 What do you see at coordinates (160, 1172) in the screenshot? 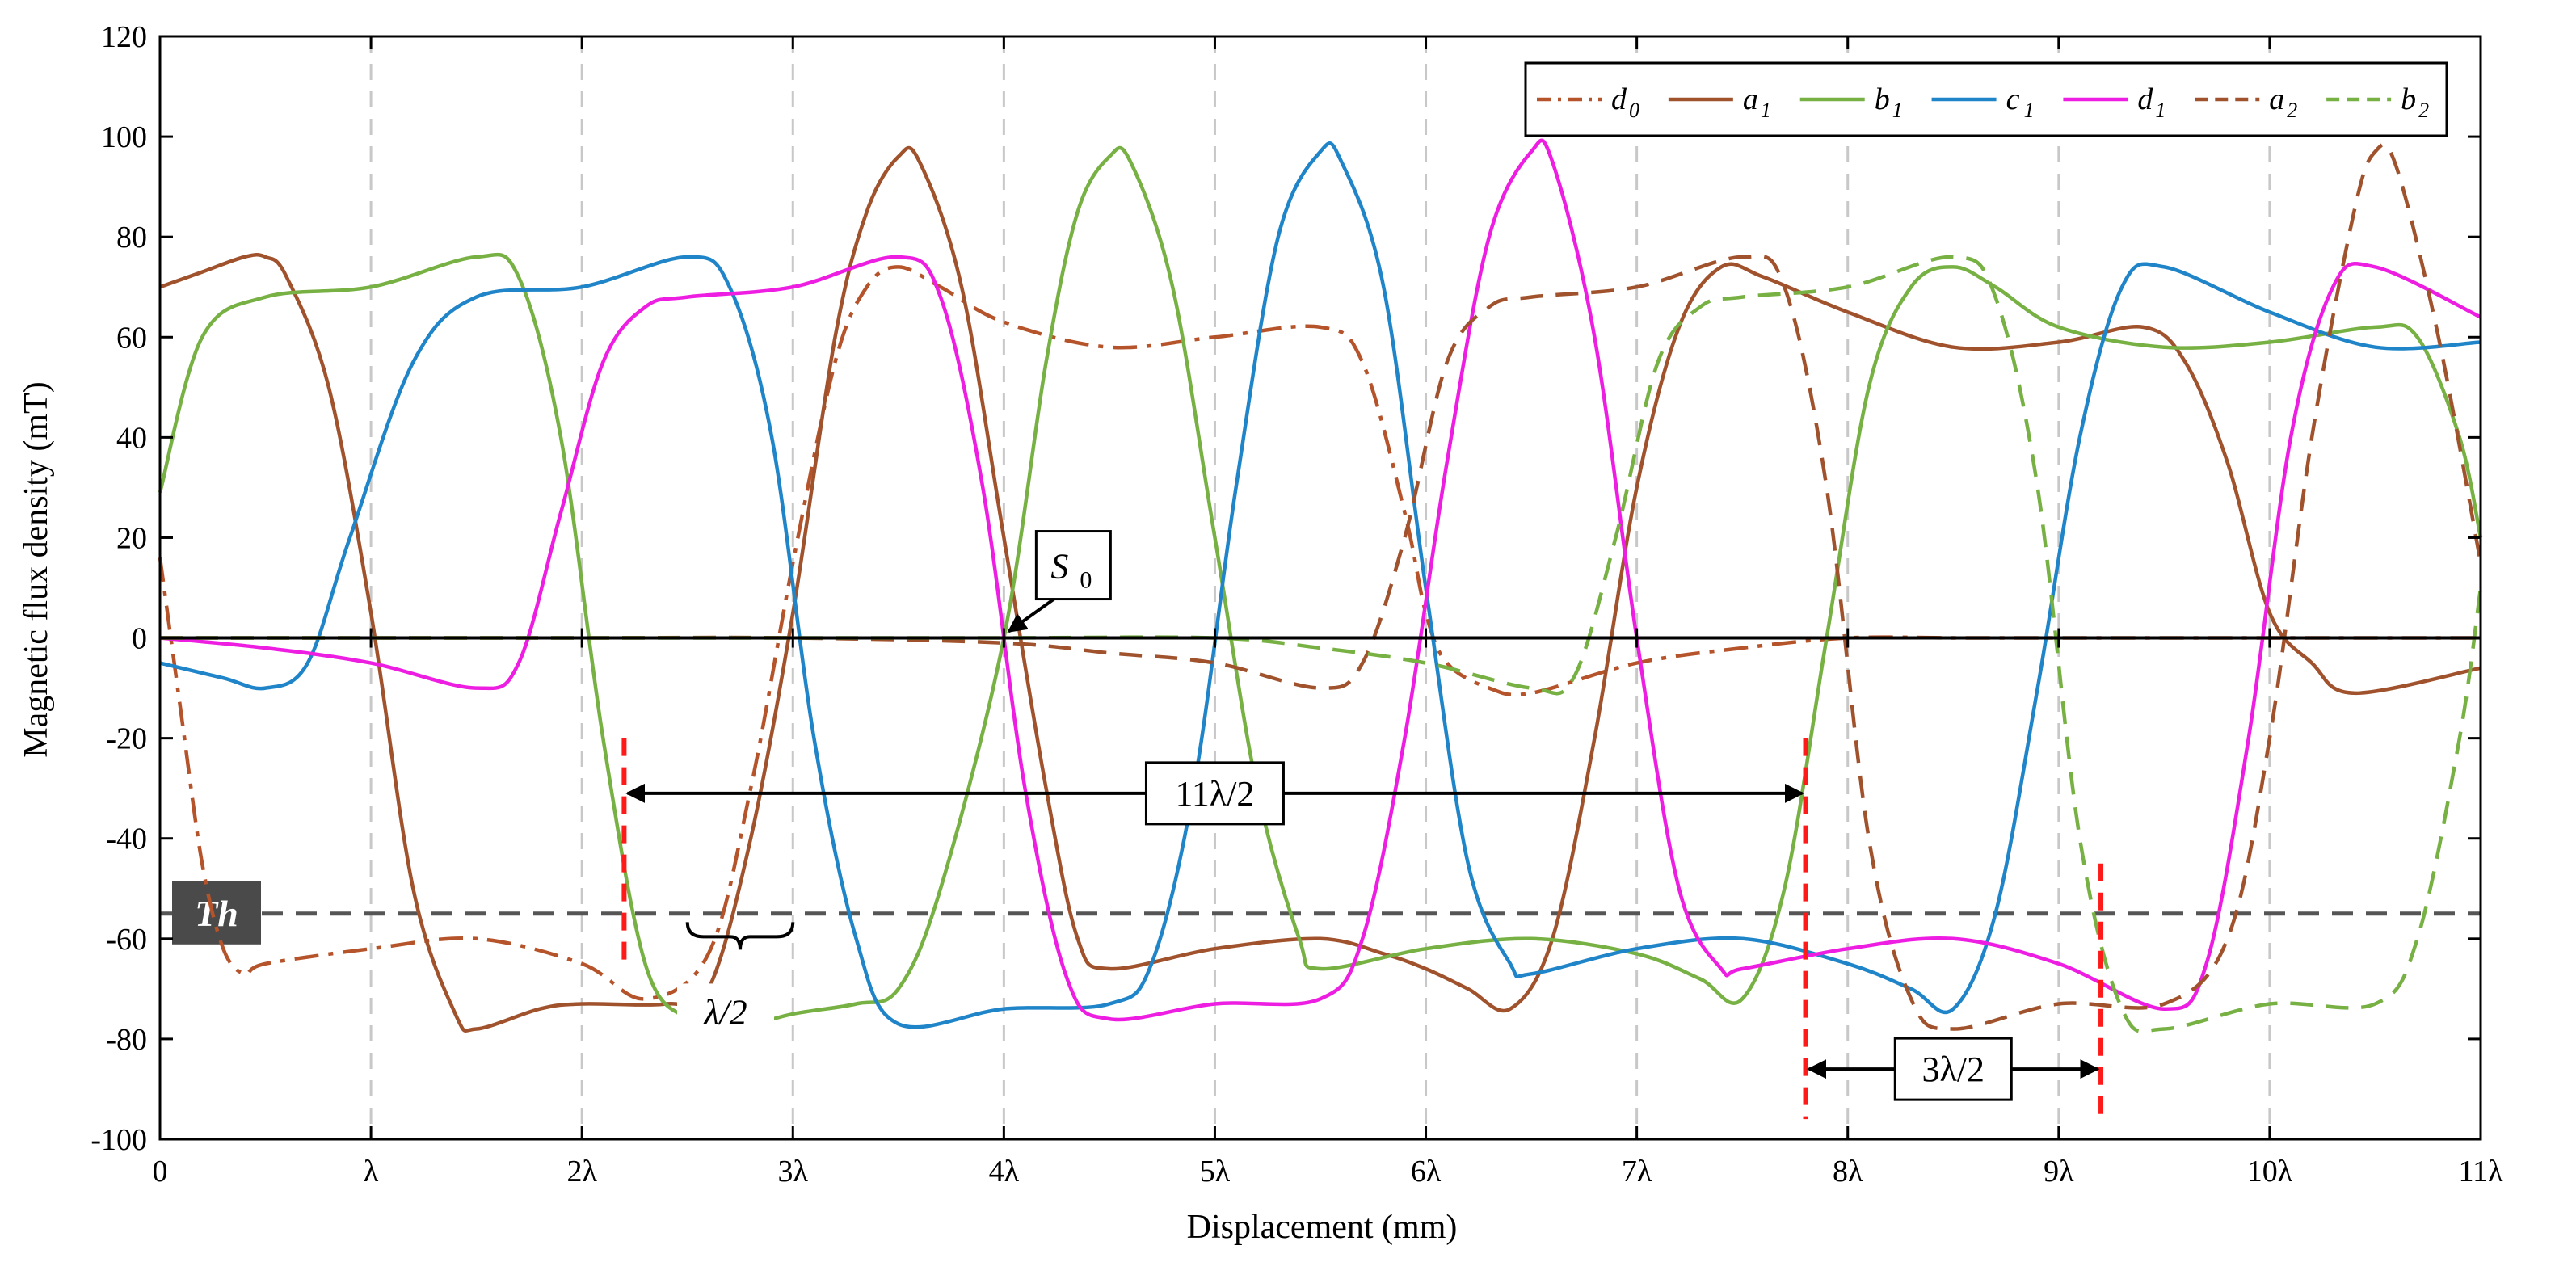
I see `x-tick-label: 0` at bounding box center [160, 1172].